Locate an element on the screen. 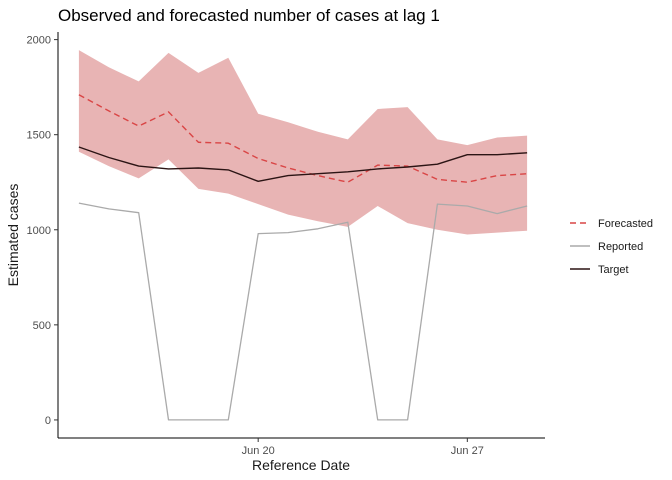 The height and width of the screenshot is (480, 672). x-axis-title: Reference Date is located at coordinates (301, 465).